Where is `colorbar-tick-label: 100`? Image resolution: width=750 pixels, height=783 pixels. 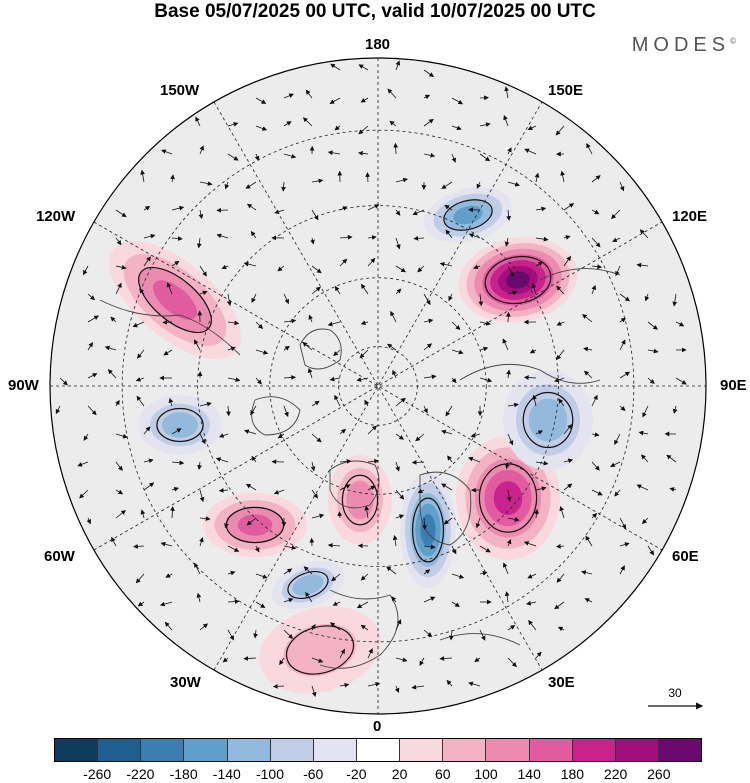
colorbar-tick-label: 100 is located at coordinates (486, 774).